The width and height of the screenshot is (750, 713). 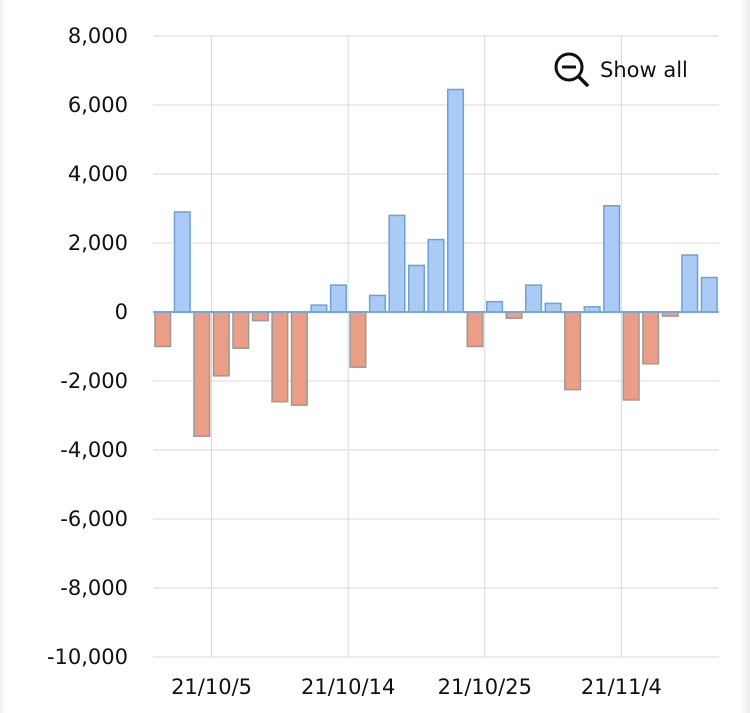 What do you see at coordinates (98, 174) in the screenshot?
I see `y-tick-label: 4,000` at bounding box center [98, 174].